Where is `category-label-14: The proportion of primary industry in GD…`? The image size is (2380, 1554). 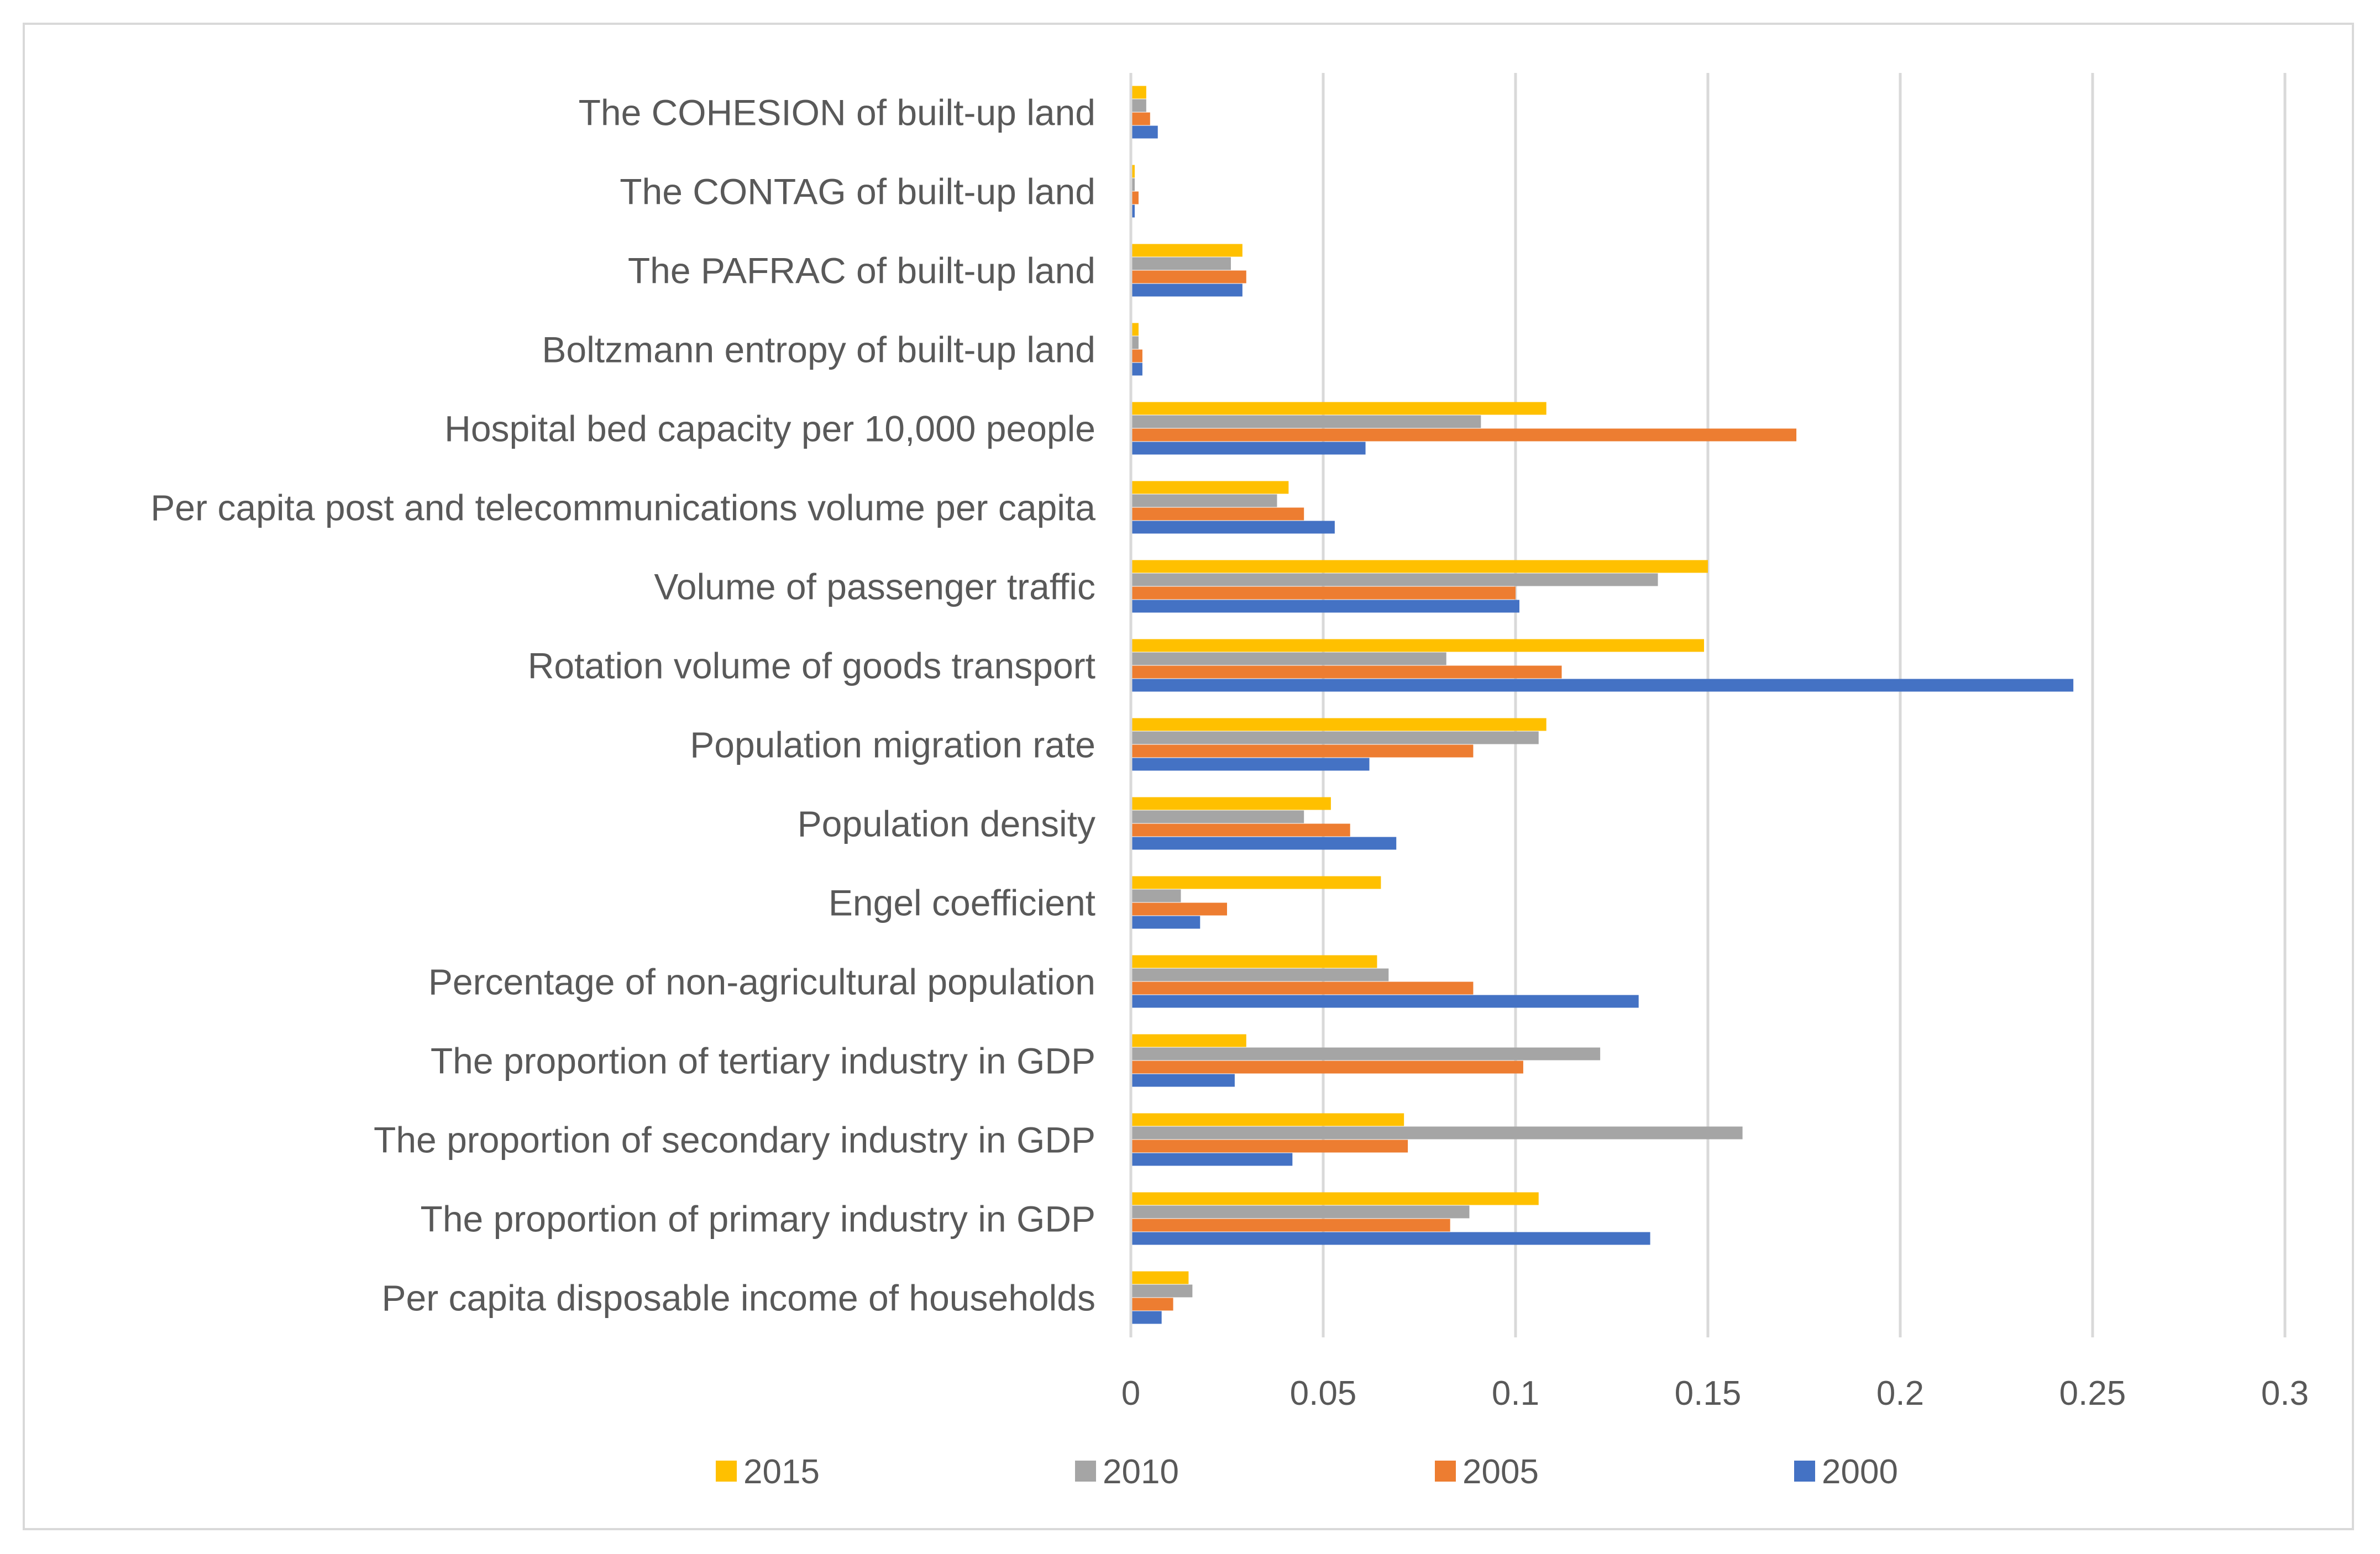
category-label-14: The proportion of primary industry in GD… is located at coordinates (758, 1220).